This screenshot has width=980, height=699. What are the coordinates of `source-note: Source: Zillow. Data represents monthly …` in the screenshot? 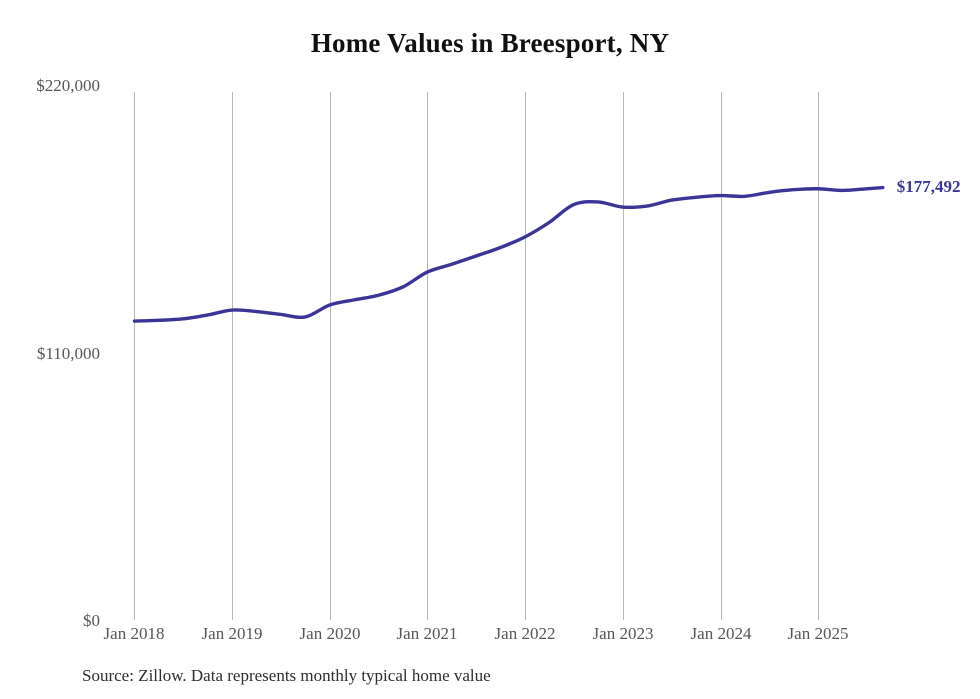 It's located at (286, 675).